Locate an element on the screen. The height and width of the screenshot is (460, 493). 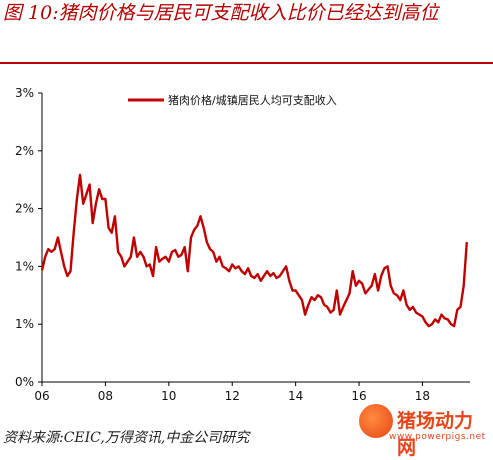
y-tick-label: 0% is located at coordinates (24, 382).